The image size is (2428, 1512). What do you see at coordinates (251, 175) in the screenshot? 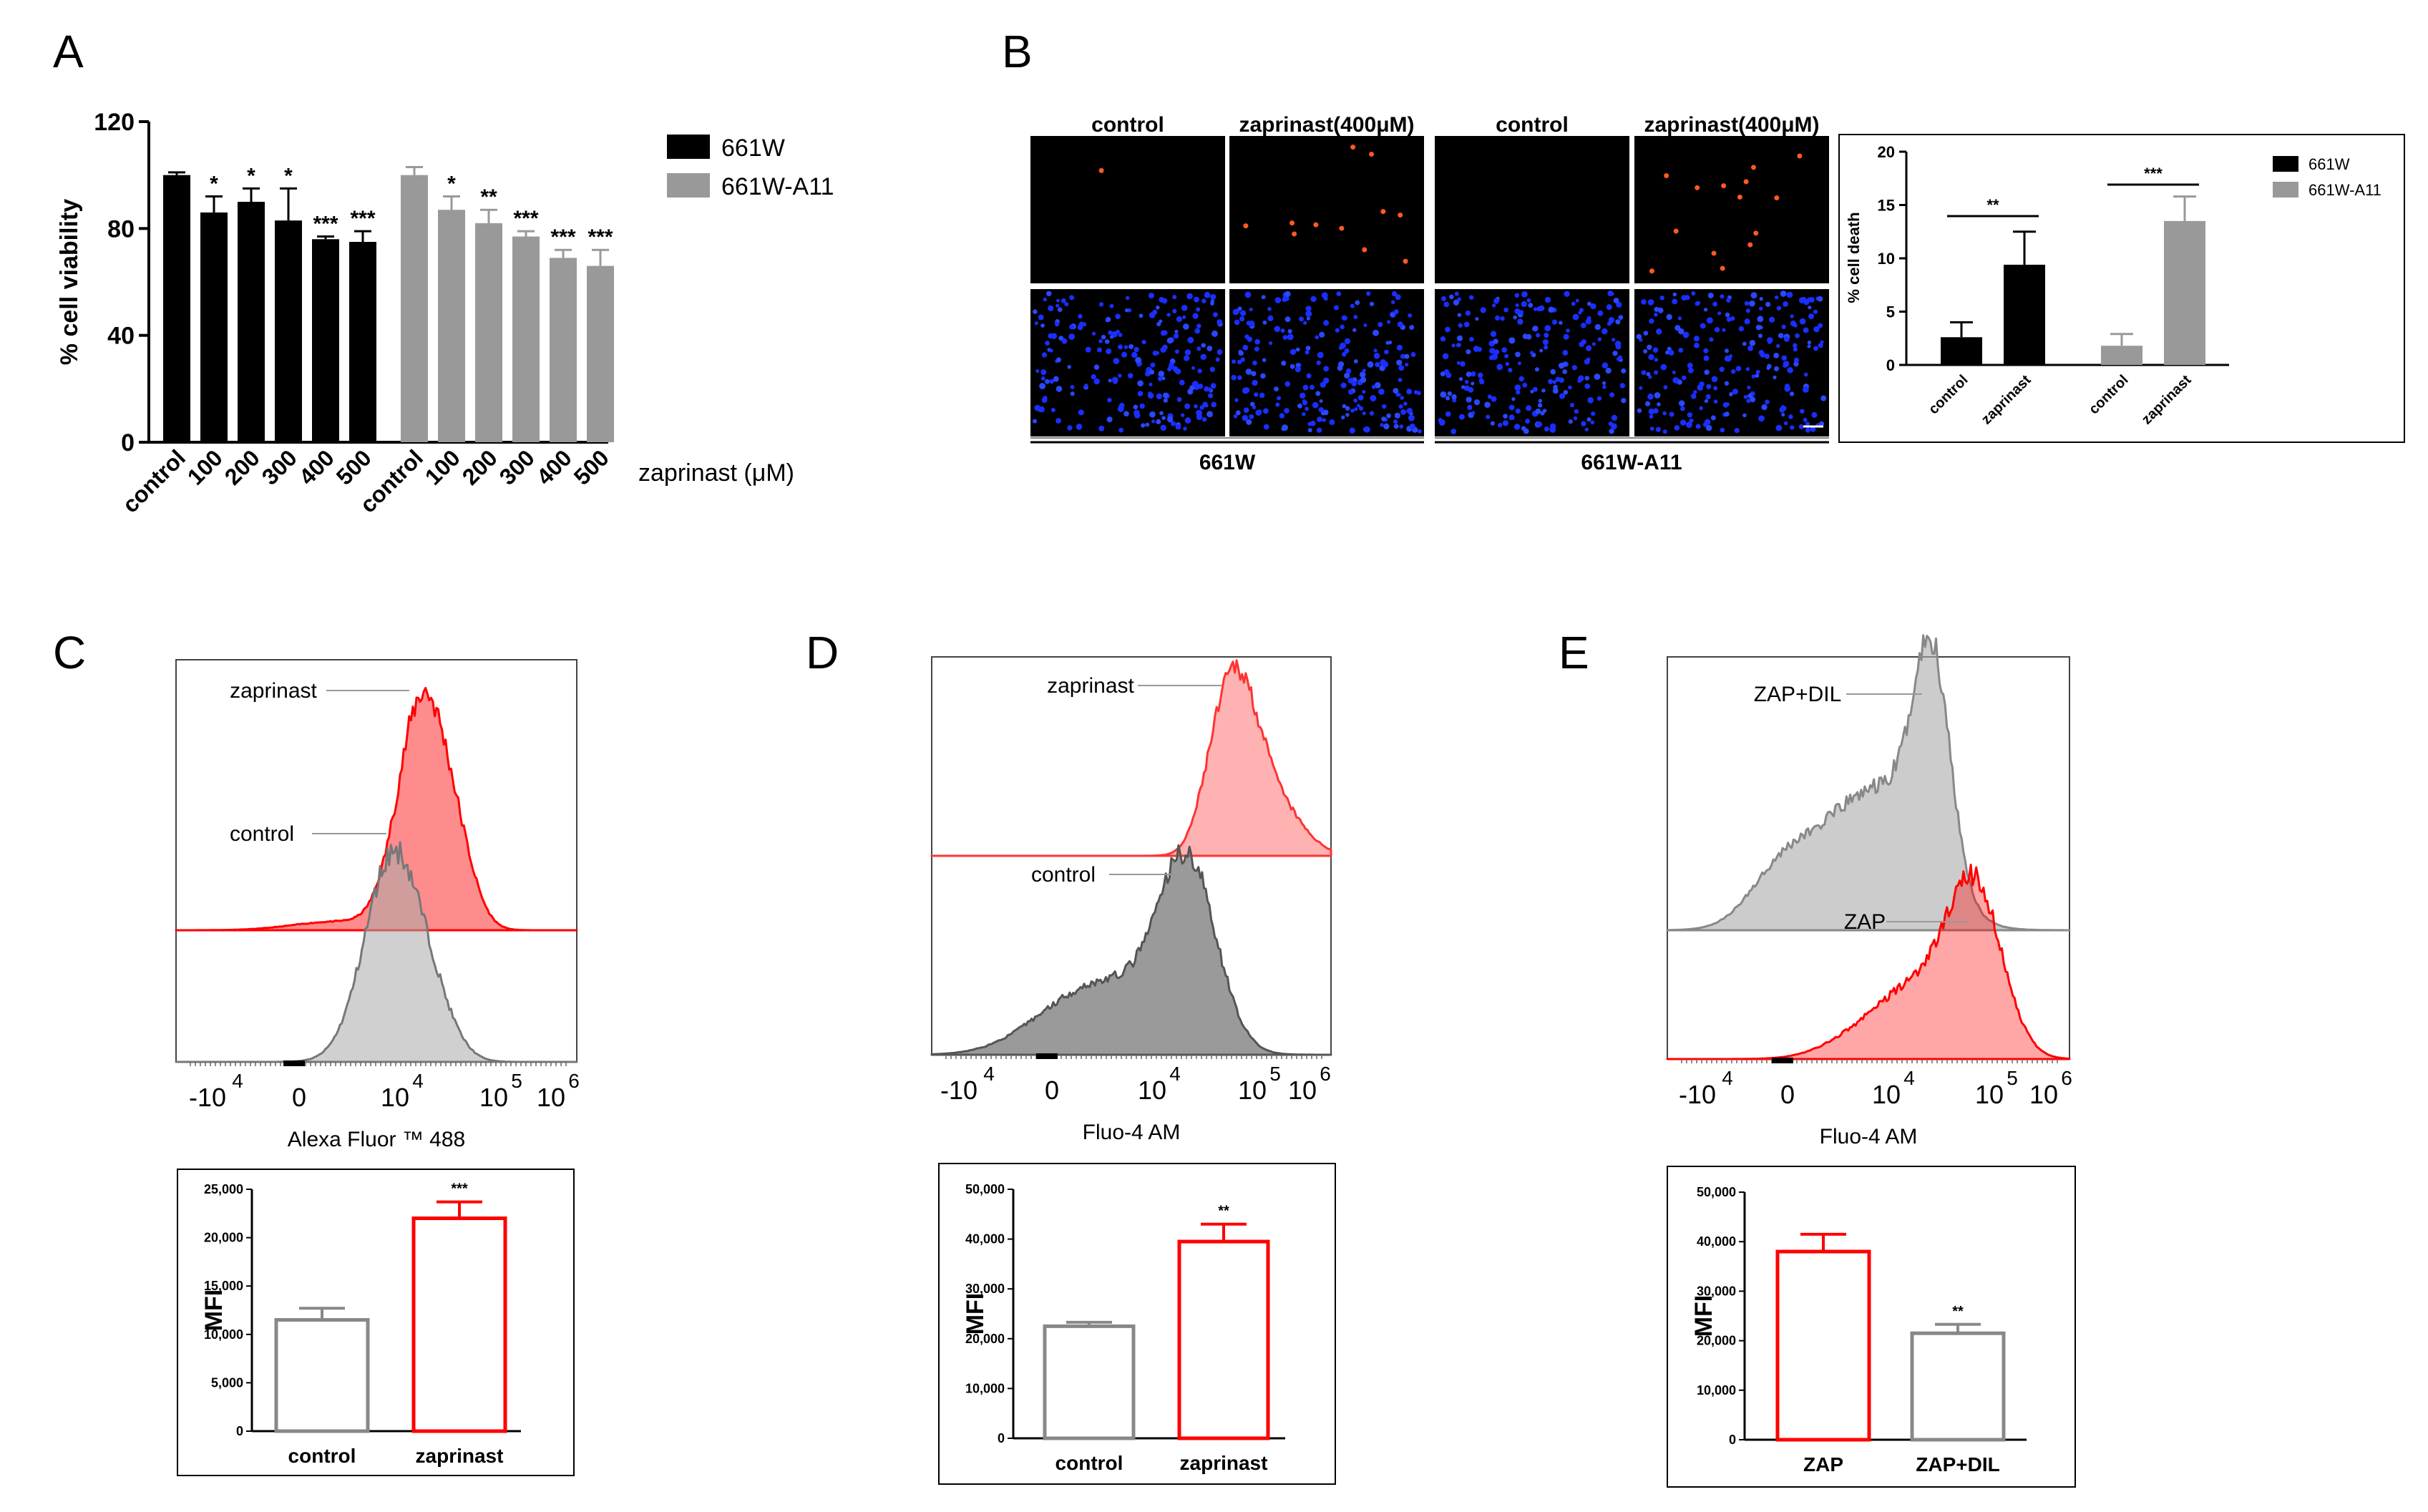
I see `significance-a: *` at bounding box center [251, 175].